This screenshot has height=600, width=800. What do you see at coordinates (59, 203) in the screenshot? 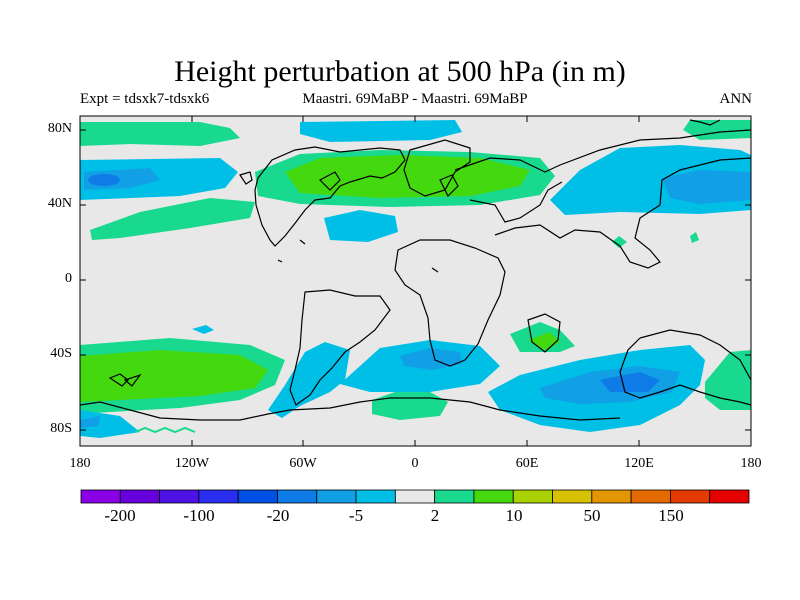
I see `lat-tick-label: 40N` at bounding box center [59, 203].